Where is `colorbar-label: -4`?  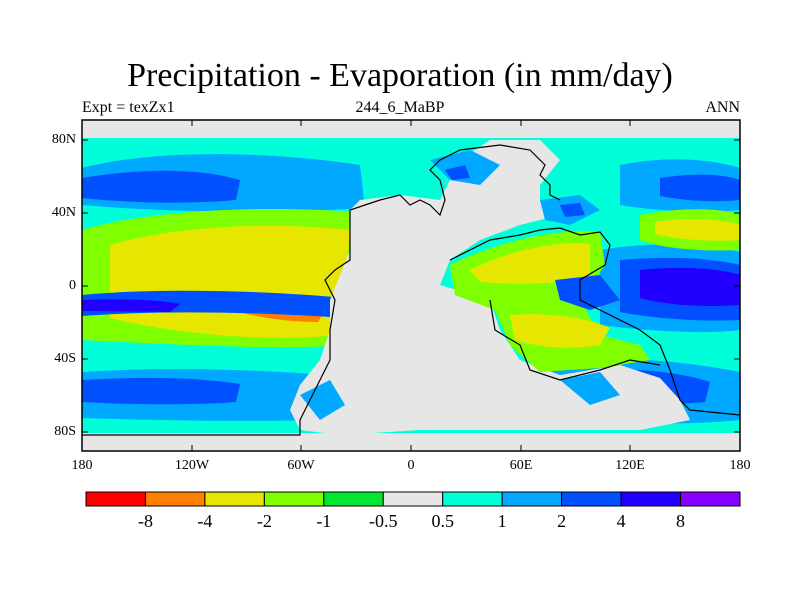
colorbar-label: -4 is located at coordinates (205, 521).